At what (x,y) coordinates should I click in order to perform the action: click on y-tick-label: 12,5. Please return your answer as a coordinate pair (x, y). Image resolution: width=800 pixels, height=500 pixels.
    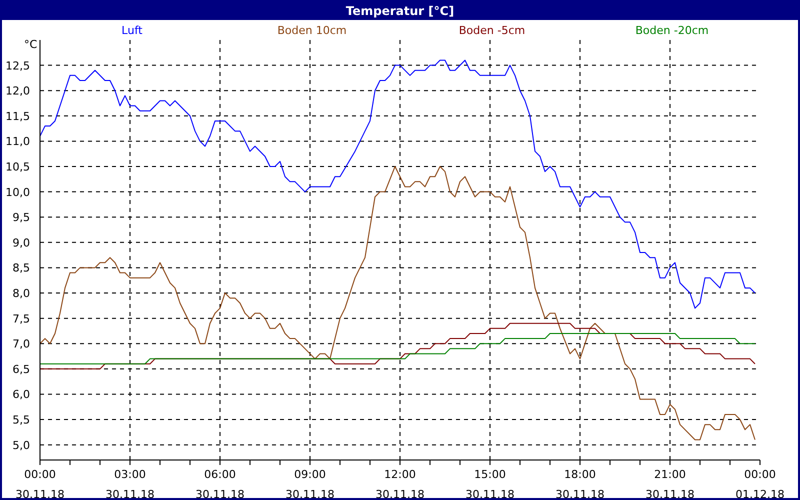
    Looking at the image, I should click on (18, 65).